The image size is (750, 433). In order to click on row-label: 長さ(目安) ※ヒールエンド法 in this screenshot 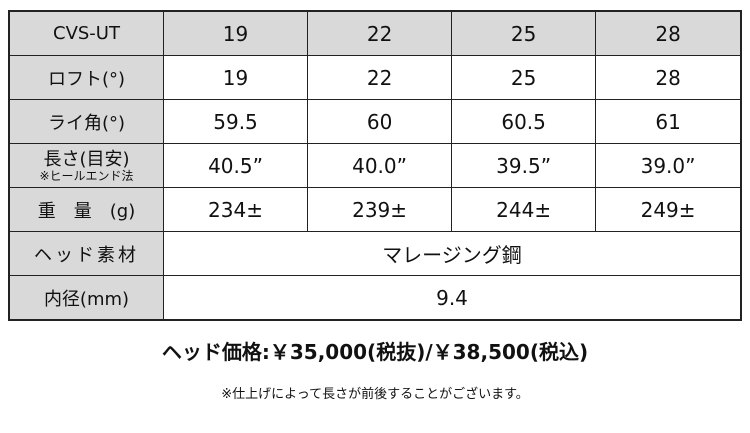, I will do `click(86, 165)`.